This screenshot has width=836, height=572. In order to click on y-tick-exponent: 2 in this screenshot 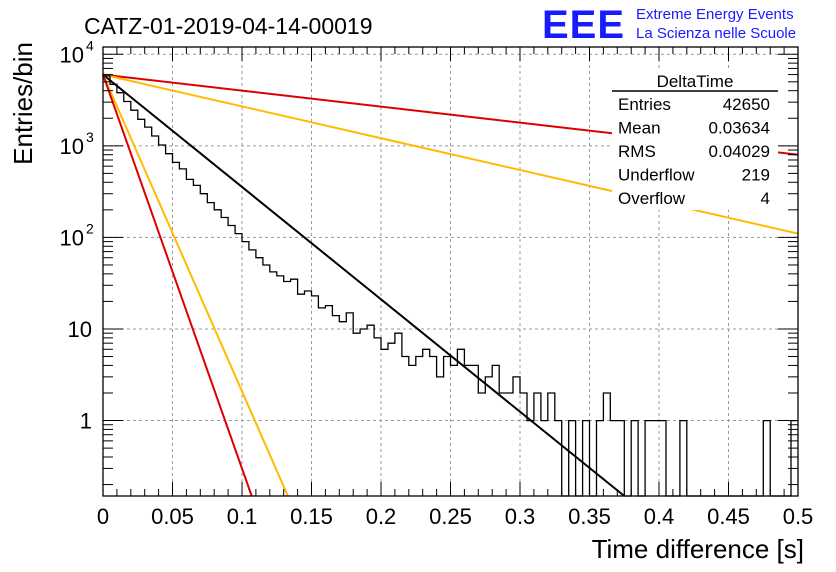, I will do `click(90, 228)`.